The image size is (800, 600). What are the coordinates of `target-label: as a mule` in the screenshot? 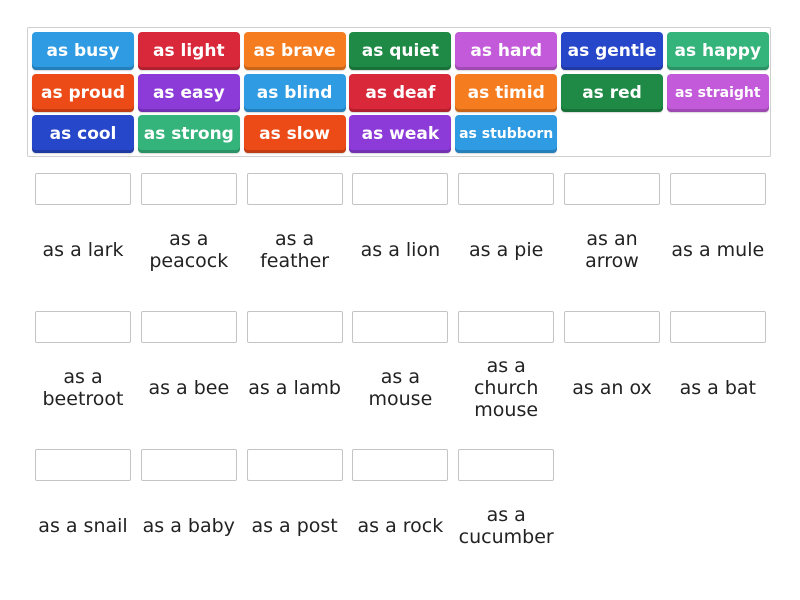 It's located at (718, 250).